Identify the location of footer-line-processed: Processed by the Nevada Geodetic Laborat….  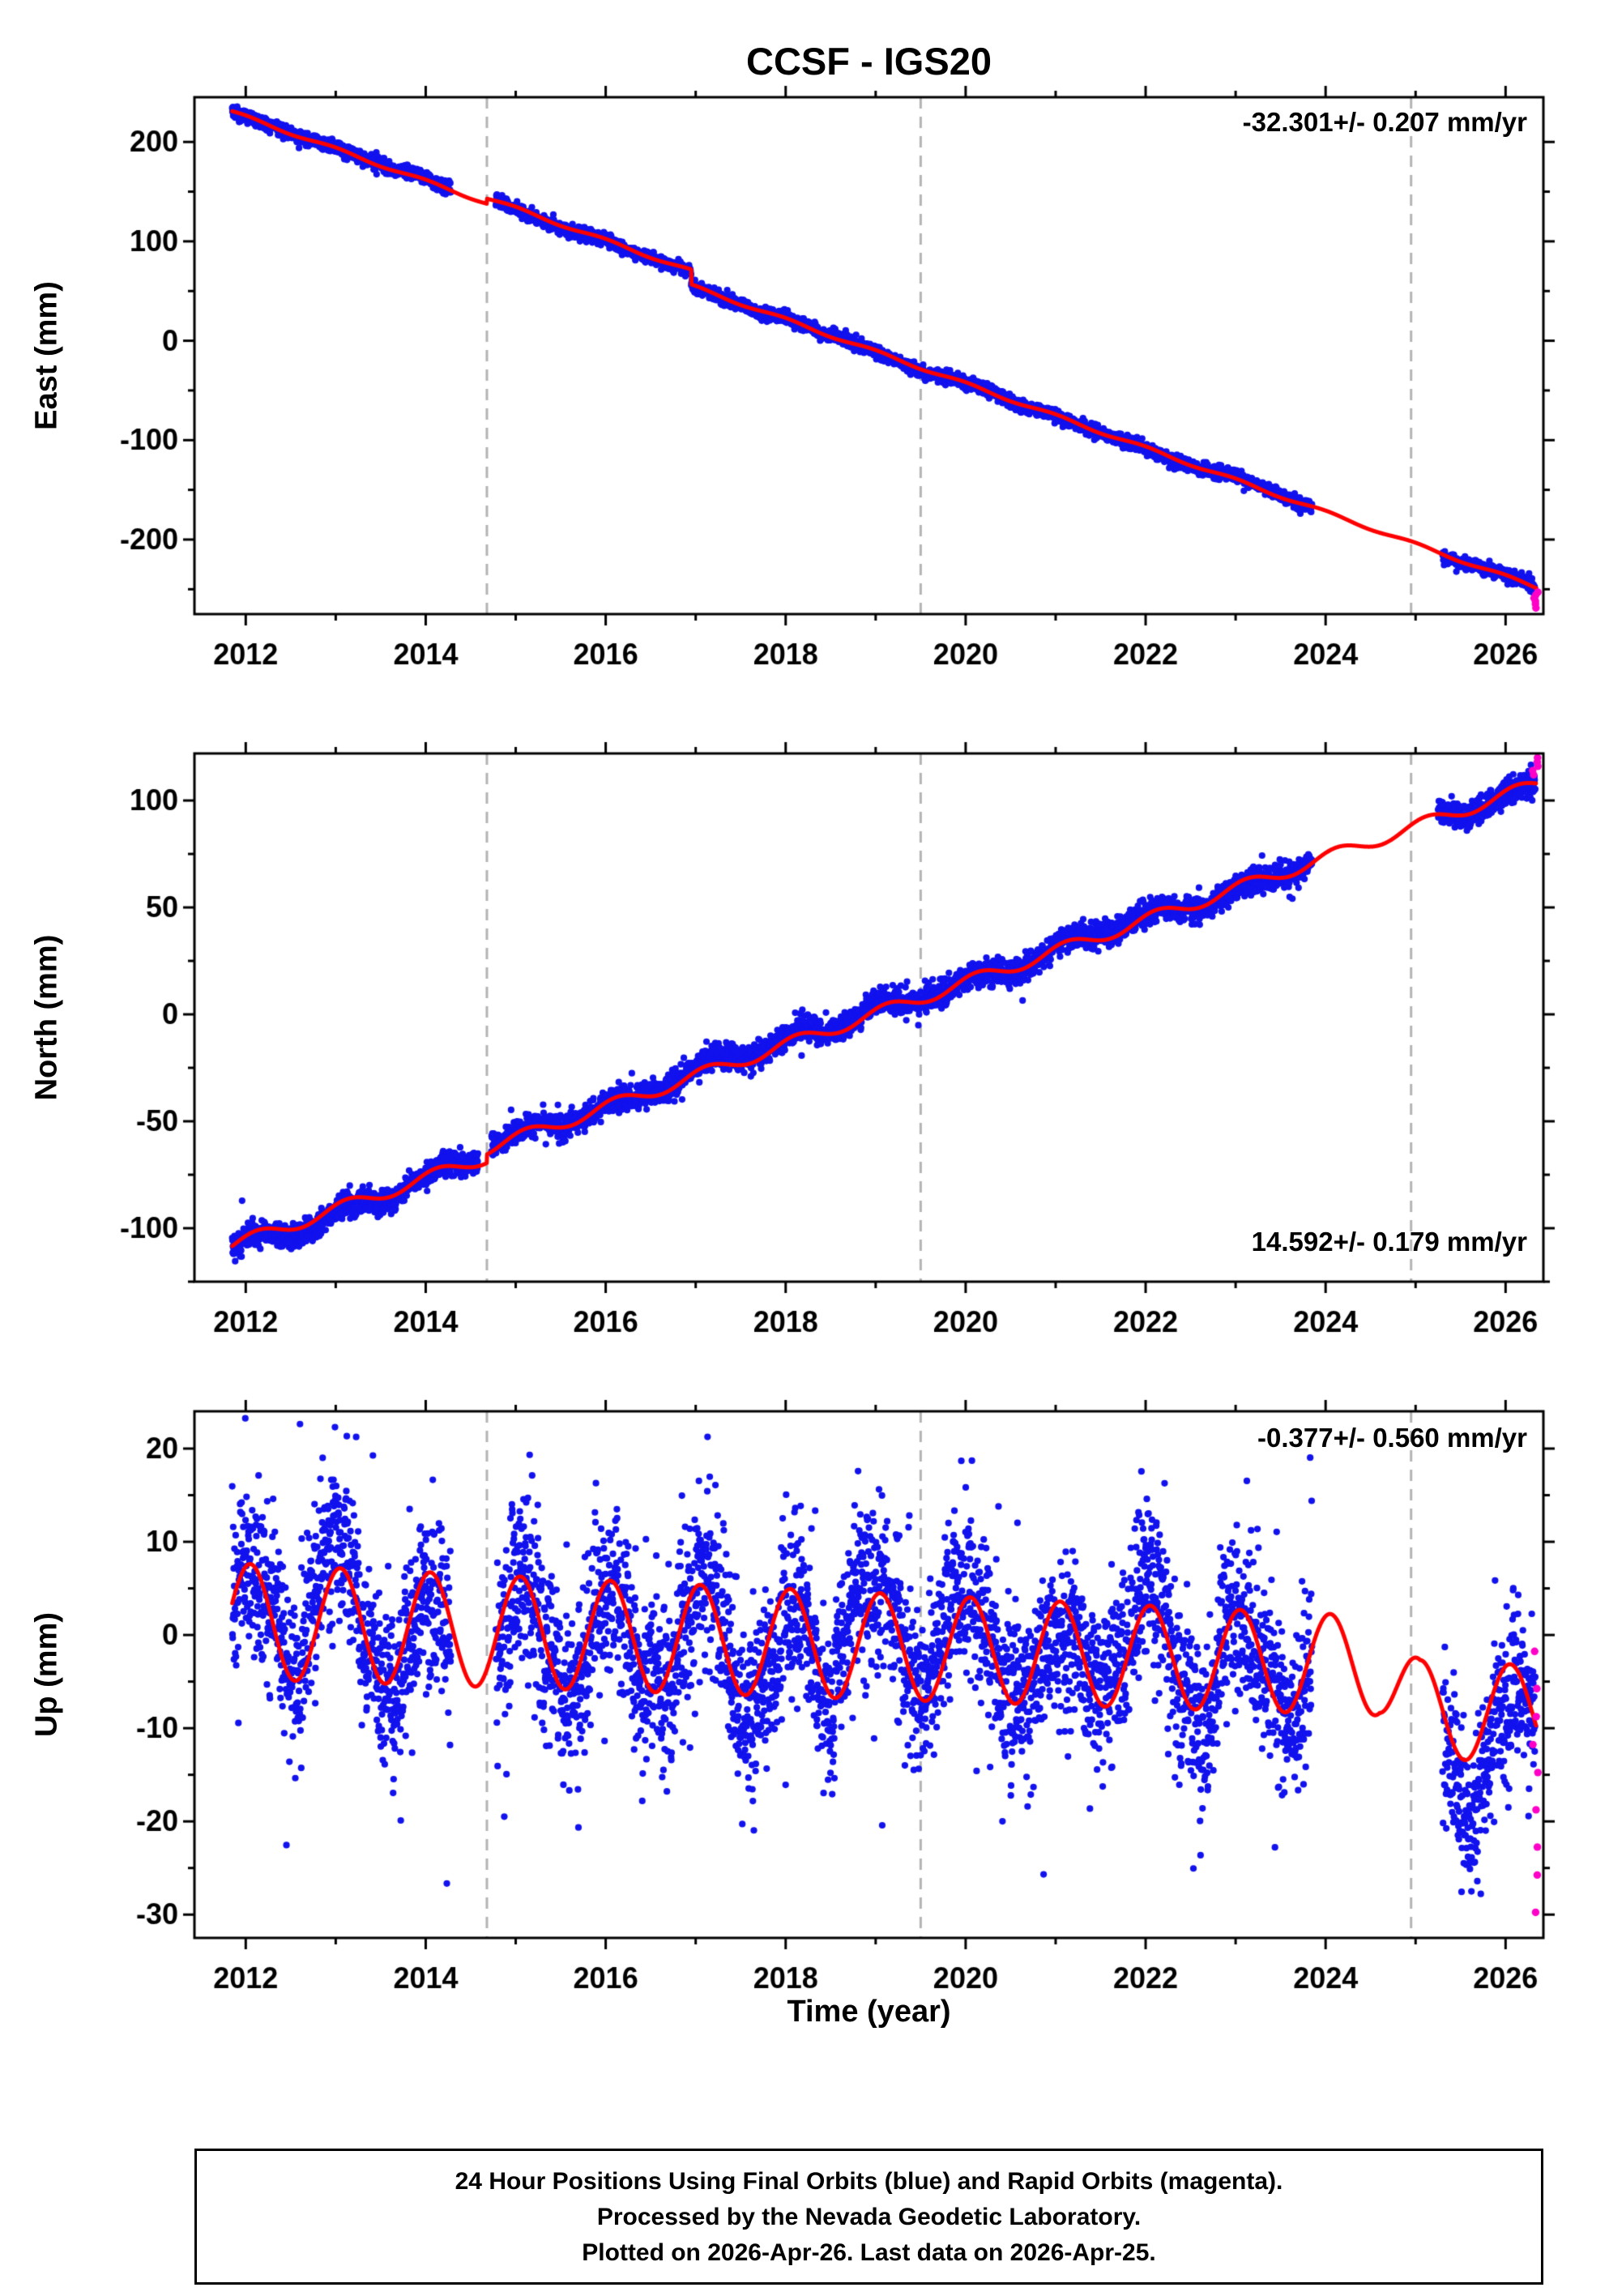
(869, 2217).